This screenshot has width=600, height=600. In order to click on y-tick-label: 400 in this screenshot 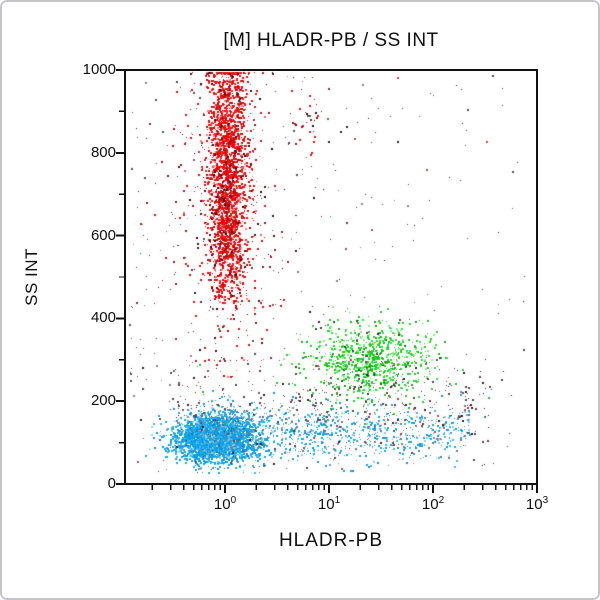, I will do `click(103, 318)`.